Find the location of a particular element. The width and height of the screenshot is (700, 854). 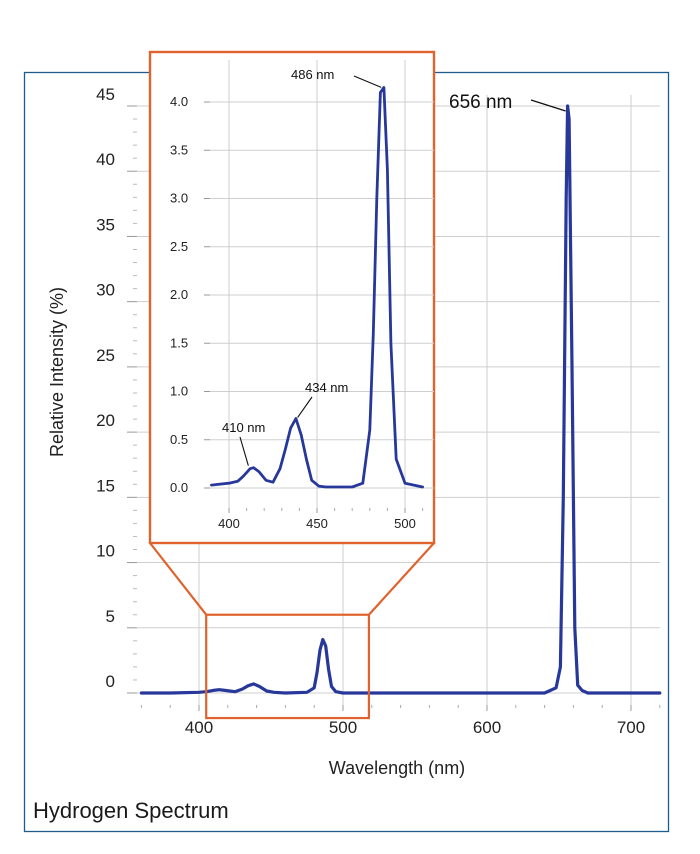

y-tick-label: 15 is located at coordinates (105, 485).